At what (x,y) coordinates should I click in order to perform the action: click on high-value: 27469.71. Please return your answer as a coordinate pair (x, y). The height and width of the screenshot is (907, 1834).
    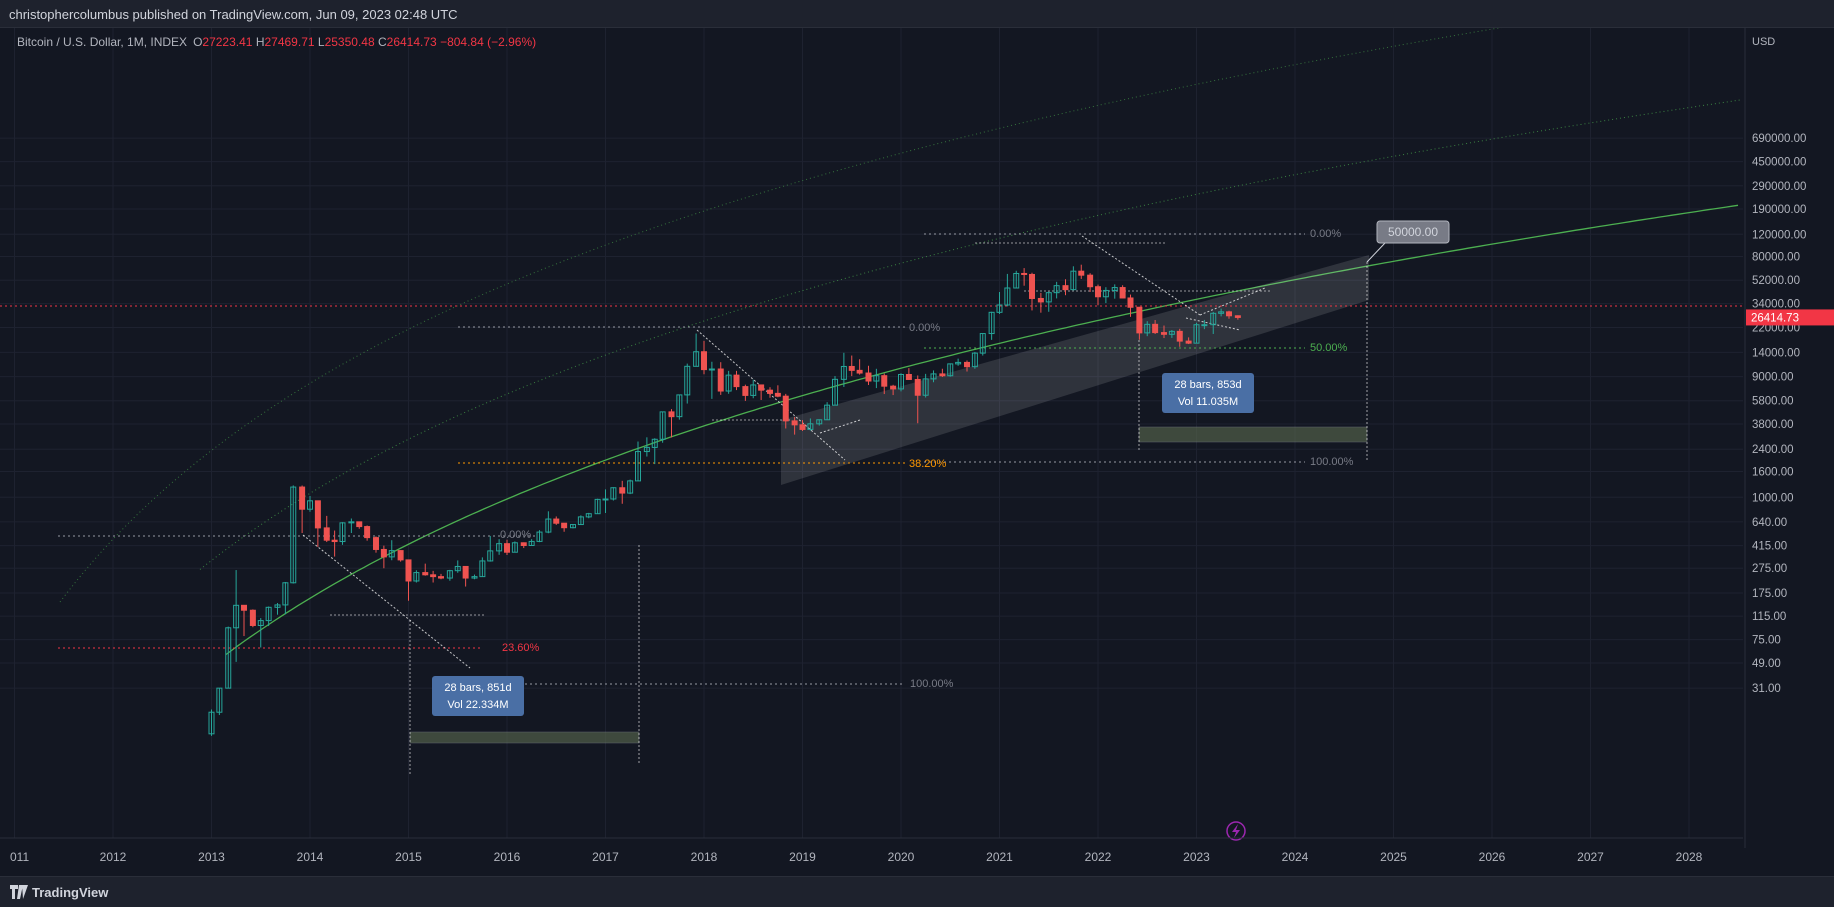
    Looking at the image, I should click on (289, 42).